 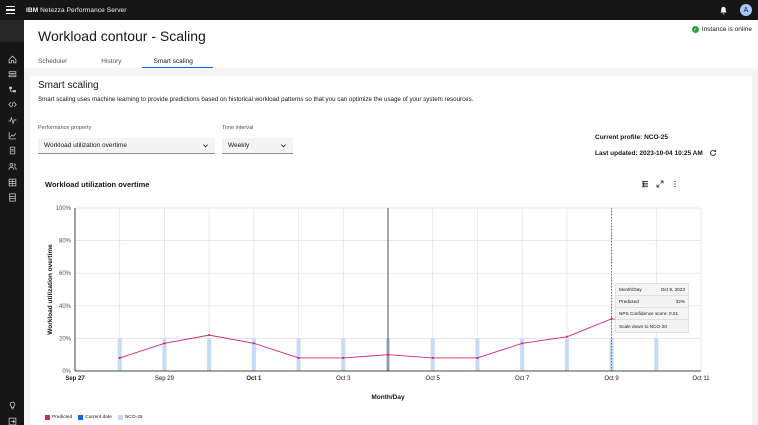 I want to click on chart-legend: Predicted Current date NCO-25, so click(x=94, y=417).